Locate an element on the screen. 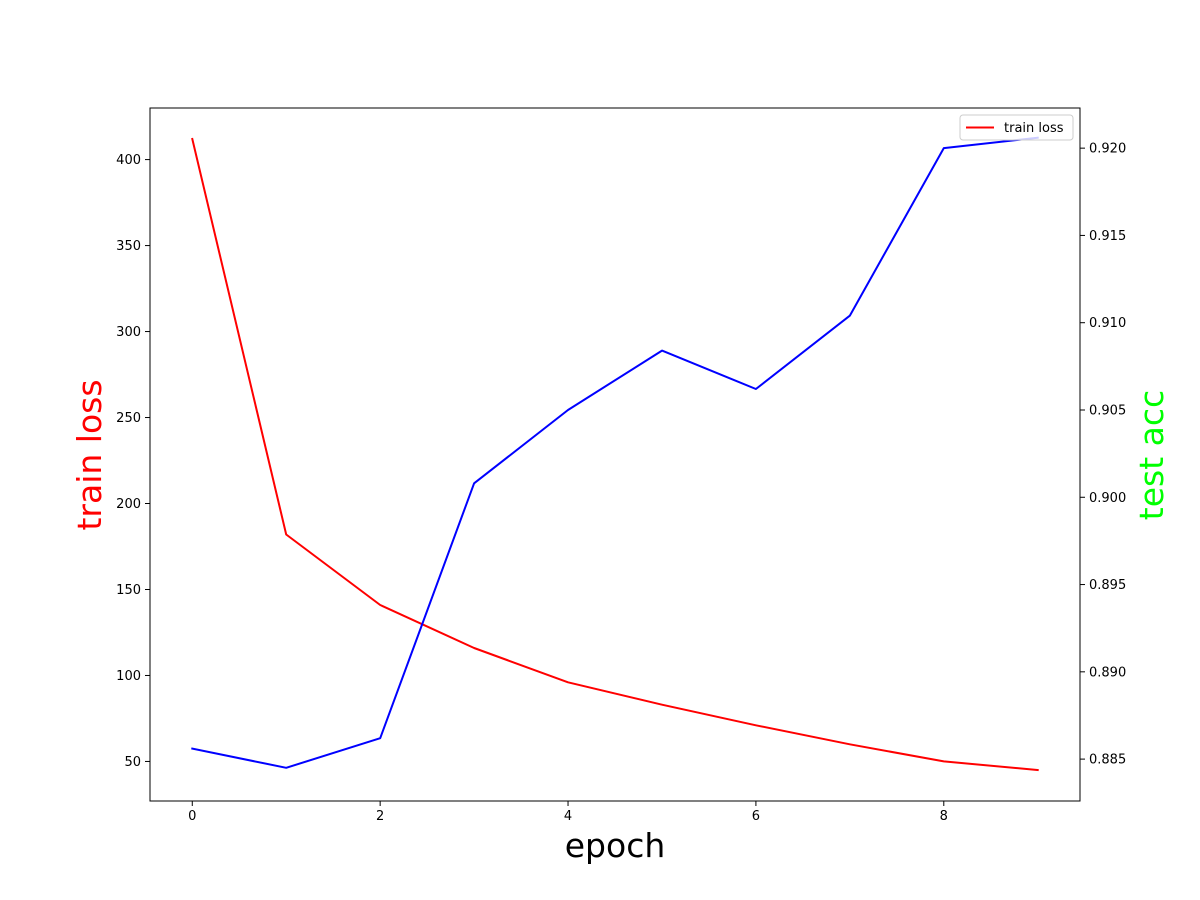 This screenshot has height=900, width=1200. x-tick-label: 6 is located at coordinates (756, 816).